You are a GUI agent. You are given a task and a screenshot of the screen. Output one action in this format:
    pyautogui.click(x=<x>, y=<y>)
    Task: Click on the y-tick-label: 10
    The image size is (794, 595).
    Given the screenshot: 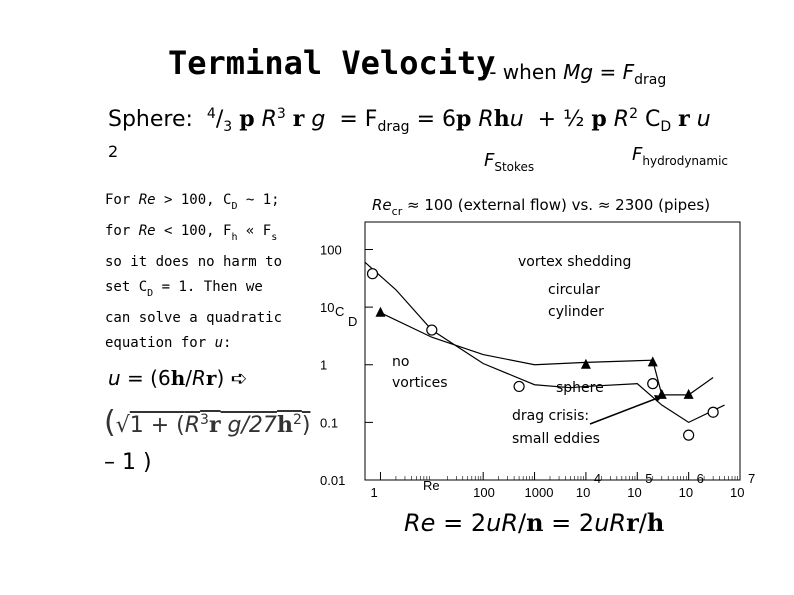 What is the action you would take?
    pyautogui.click(x=327, y=307)
    